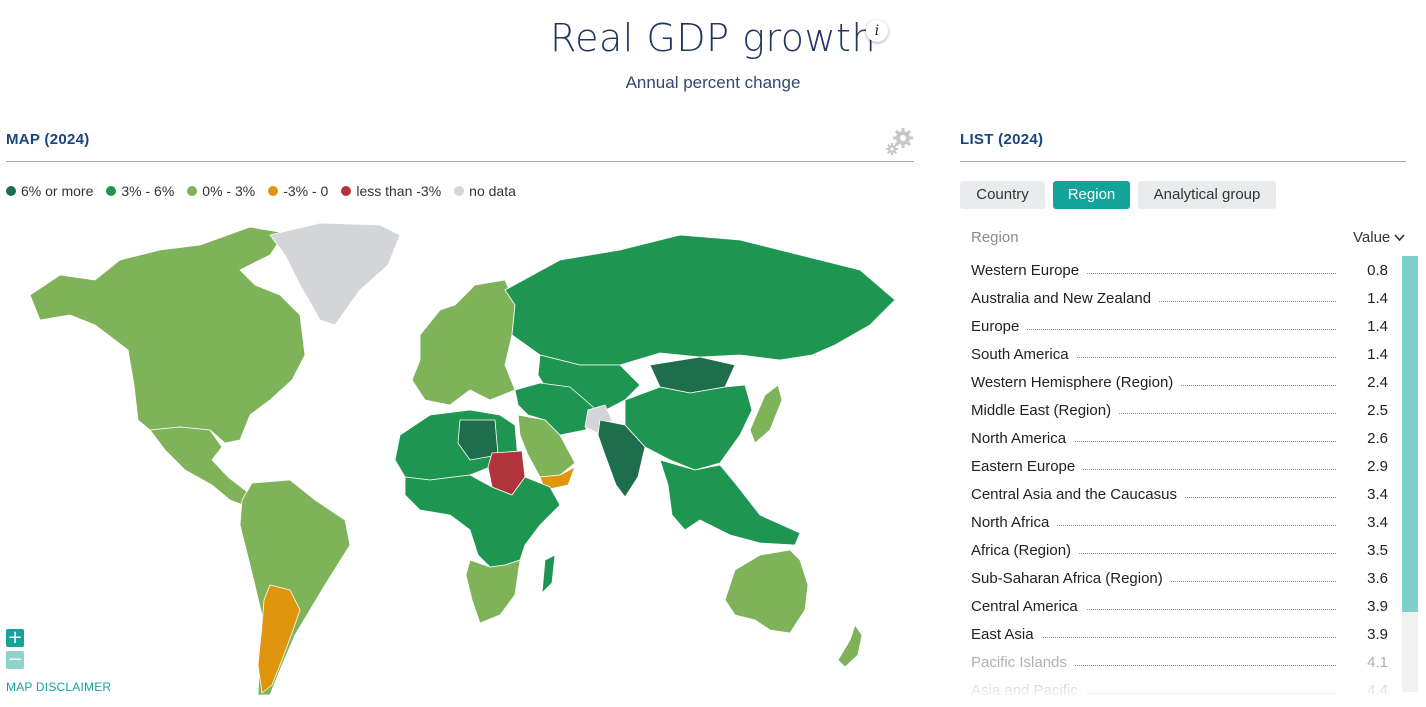  What do you see at coordinates (1181, 685) in the screenshot?
I see `list-fade-overlay` at bounding box center [1181, 685].